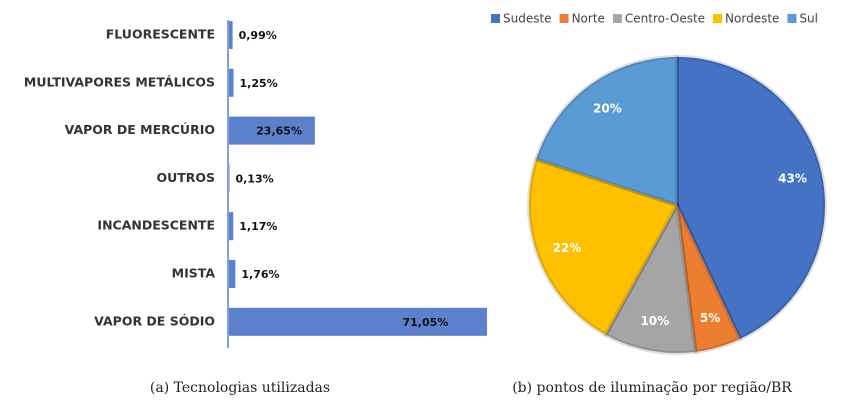 Image resolution: width=868 pixels, height=402 pixels. I want to click on category-label: FLUORESCENTE, so click(160, 34).